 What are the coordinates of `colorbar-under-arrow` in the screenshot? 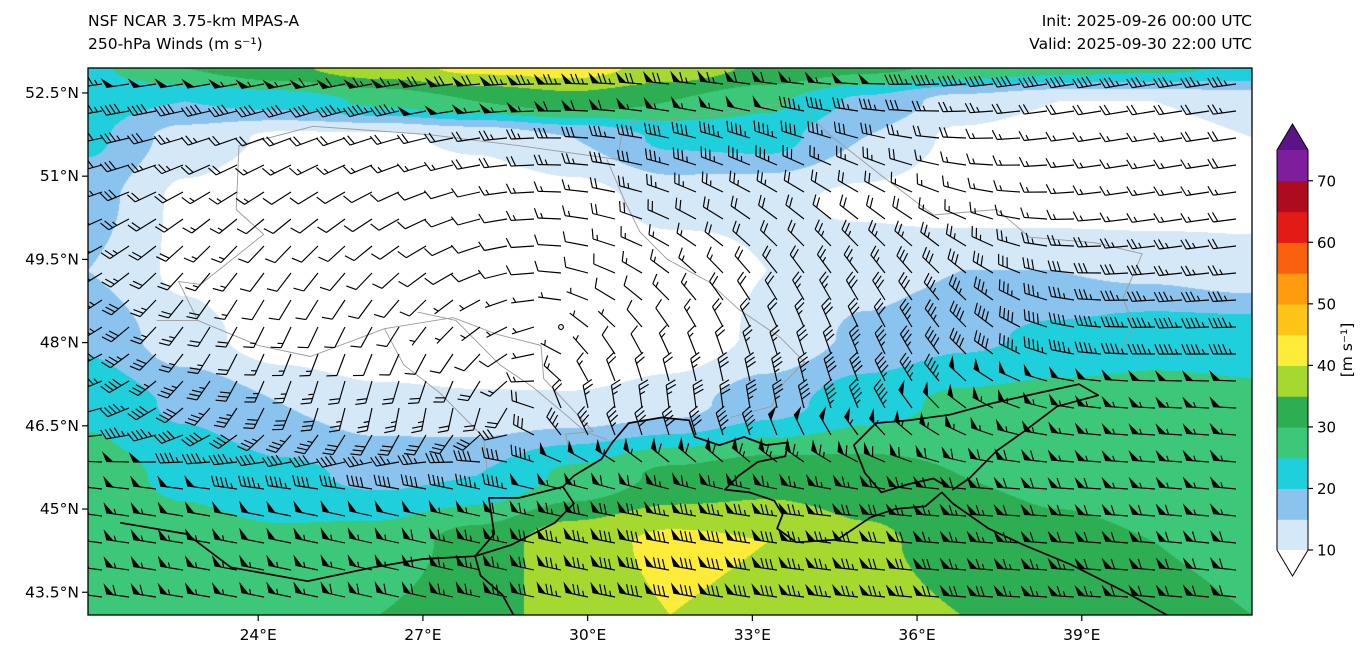 It's located at (1292, 563).